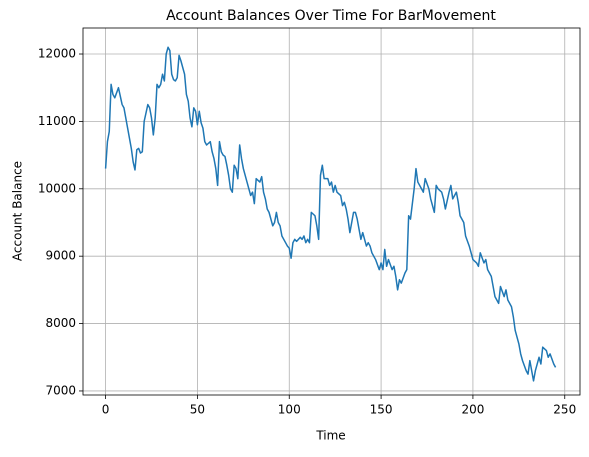  Describe the element at coordinates (289, 410) in the screenshot. I see `x-tick-label: 100` at that location.